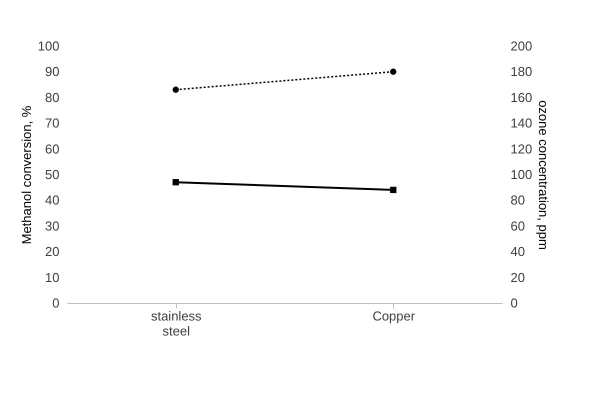 The height and width of the screenshot is (407, 615). What do you see at coordinates (517, 277) in the screenshot?
I see `y2-tick-label: 20` at bounding box center [517, 277].